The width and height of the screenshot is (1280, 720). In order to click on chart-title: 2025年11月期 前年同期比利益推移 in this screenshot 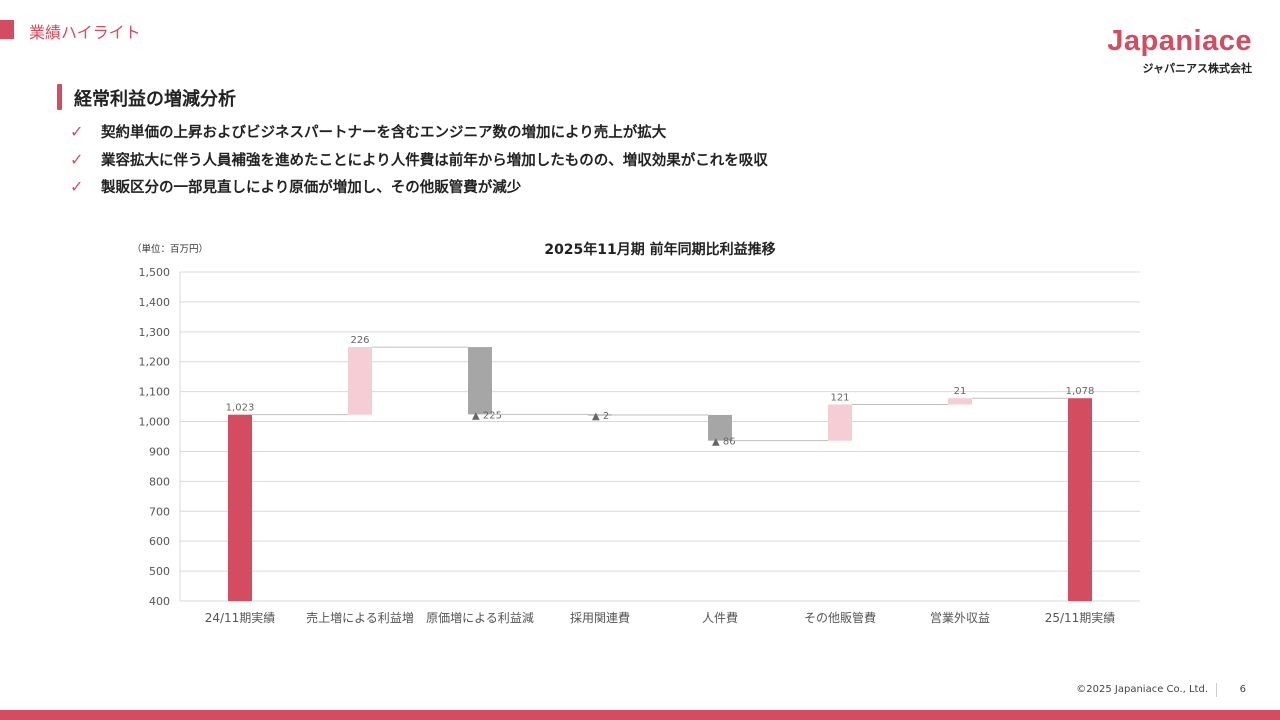, I will do `click(659, 249)`.